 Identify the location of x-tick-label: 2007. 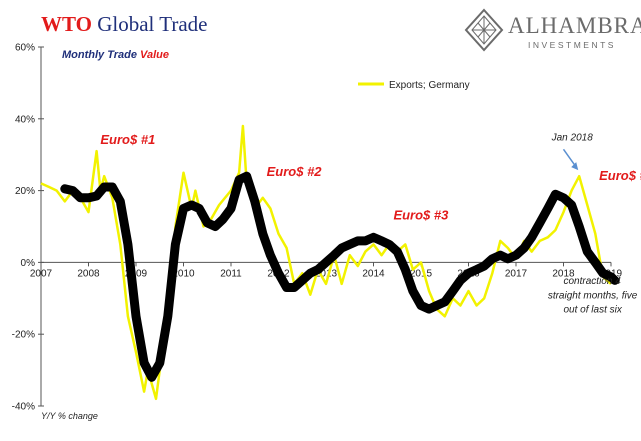
(41, 273).